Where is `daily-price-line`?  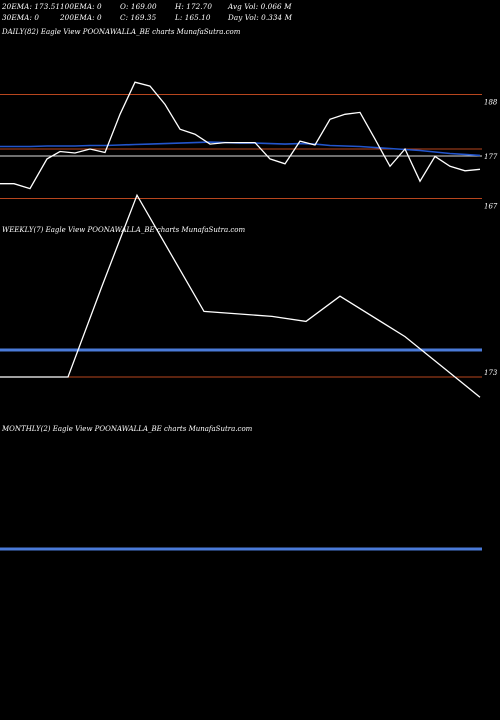
daily-price-line is located at coordinates (240, 135).